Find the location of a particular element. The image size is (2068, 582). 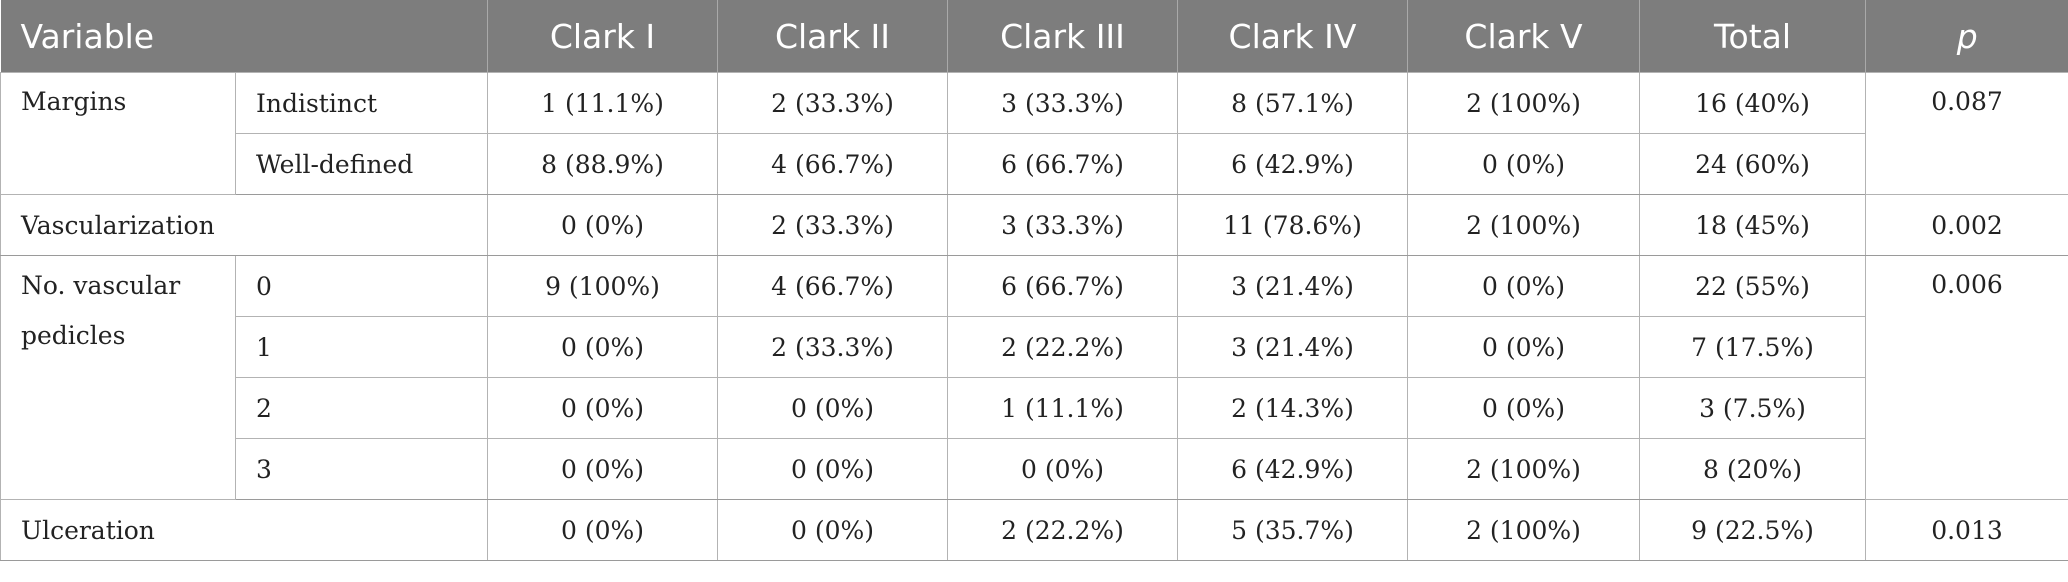

cell-total: 22 (55%) is located at coordinates (1752, 286).